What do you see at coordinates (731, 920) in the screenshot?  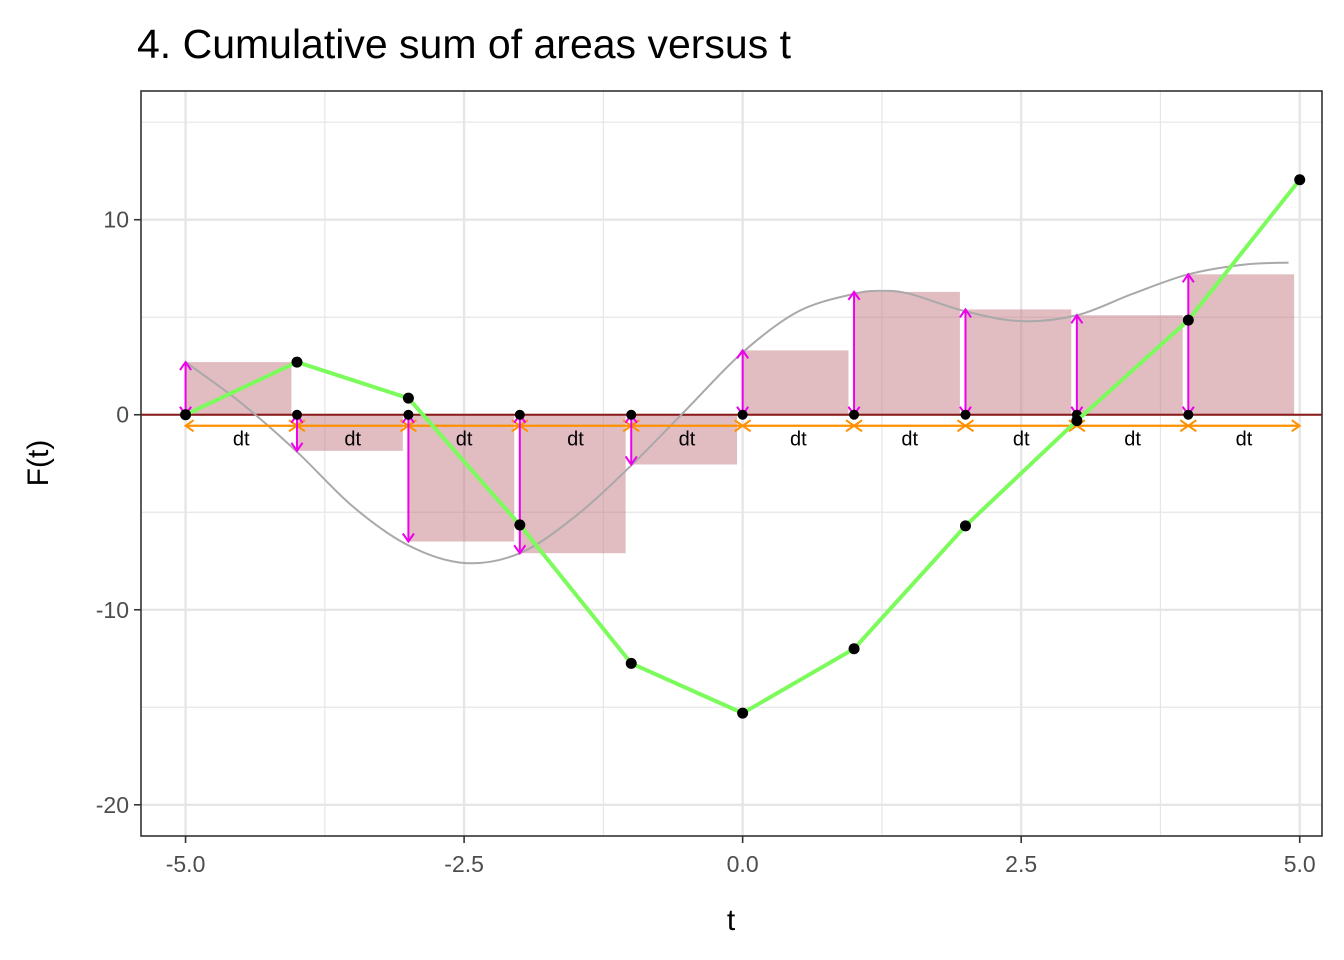 I see `x-axis-title: t` at bounding box center [731, 920].